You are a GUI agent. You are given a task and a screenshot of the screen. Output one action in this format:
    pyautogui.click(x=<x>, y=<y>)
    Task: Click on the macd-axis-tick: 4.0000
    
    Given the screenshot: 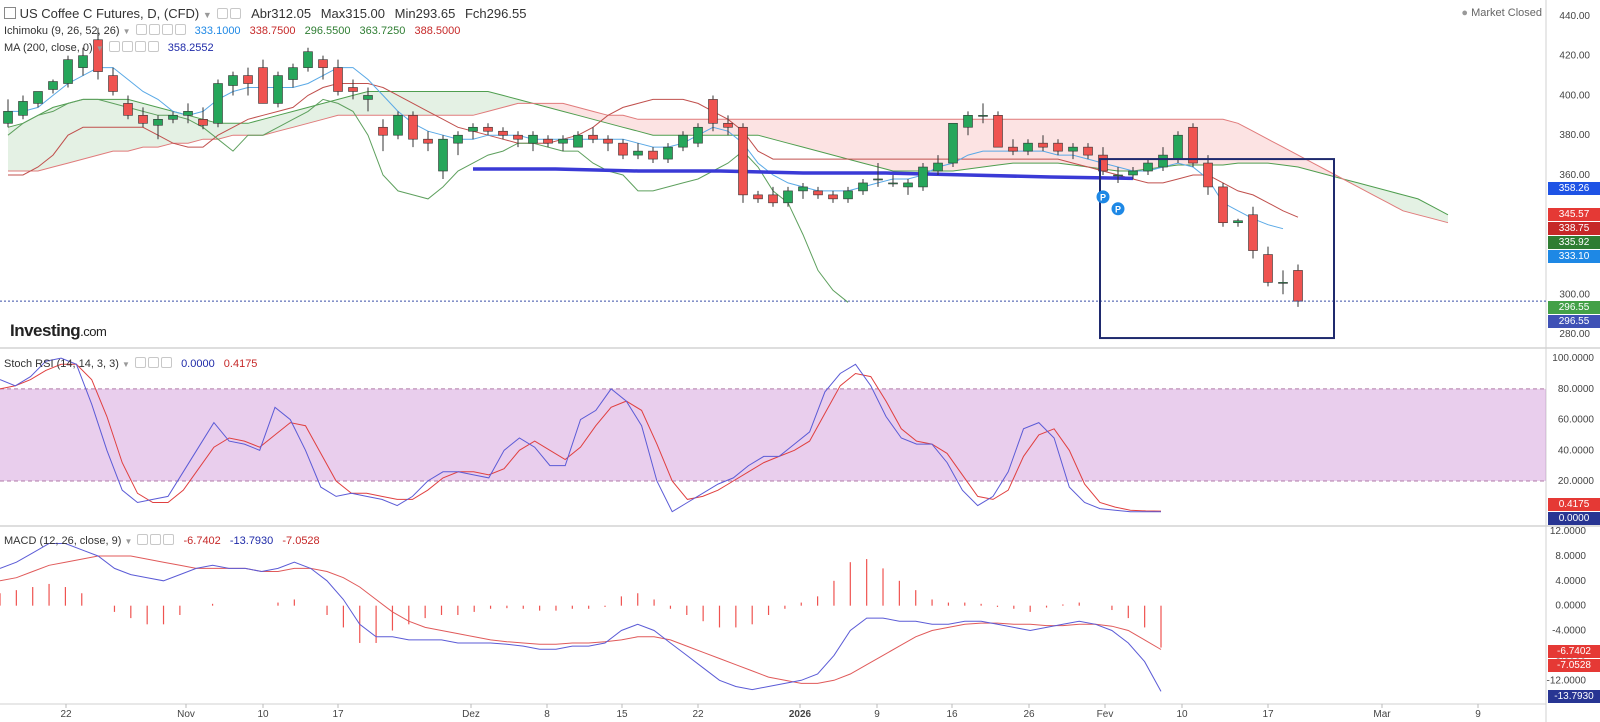 What is the action you would take?
    pyautogui.click(x=1570, y=581)
    